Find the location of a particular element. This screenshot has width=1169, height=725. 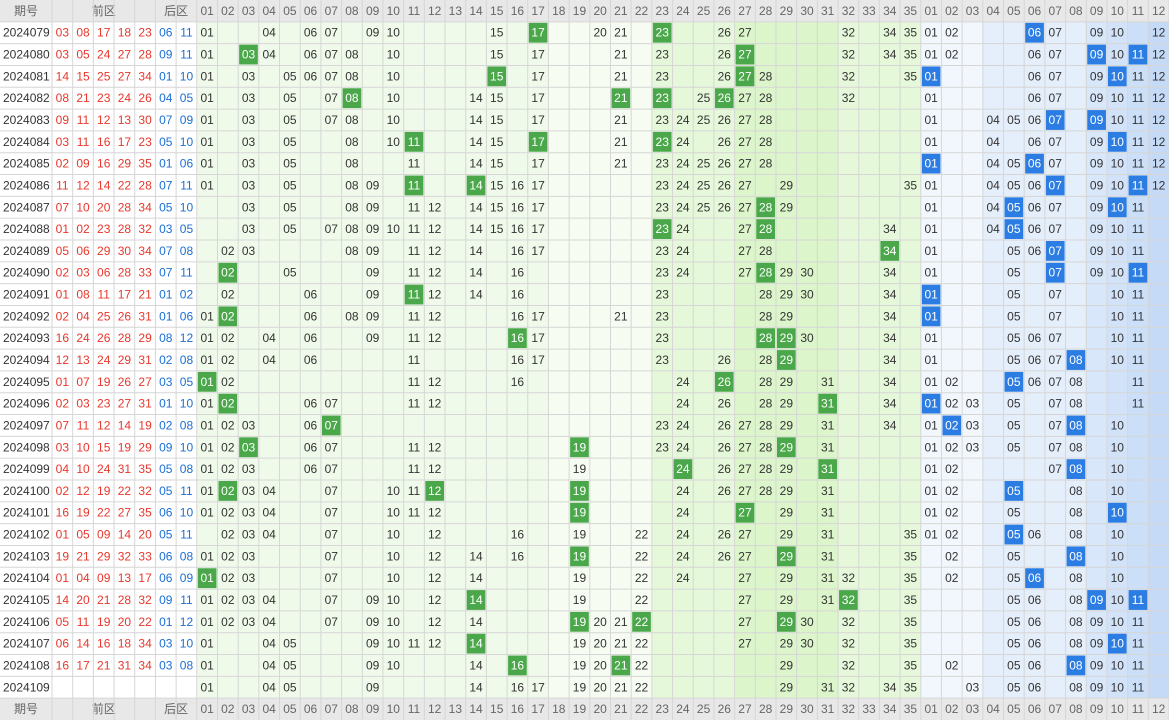

front-number: 29 is located at coordinates (145, 338).